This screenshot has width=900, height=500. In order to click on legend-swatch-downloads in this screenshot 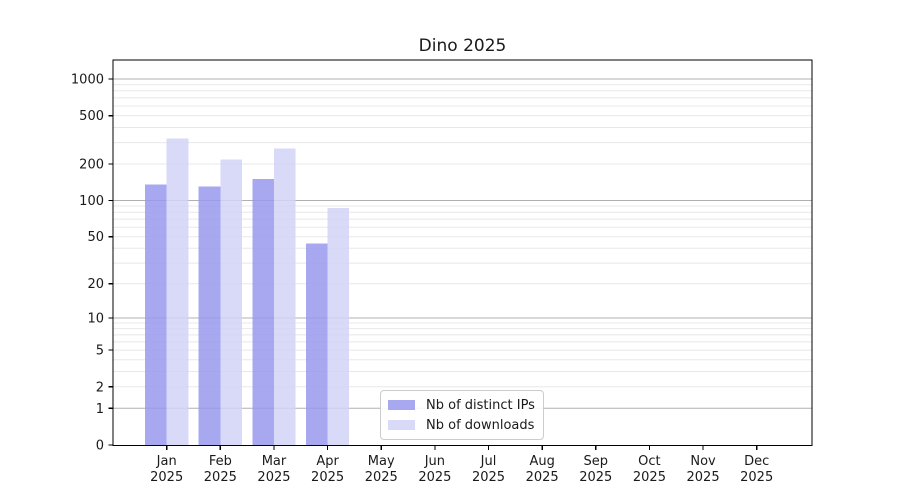, I will do `click(401, 425)`.